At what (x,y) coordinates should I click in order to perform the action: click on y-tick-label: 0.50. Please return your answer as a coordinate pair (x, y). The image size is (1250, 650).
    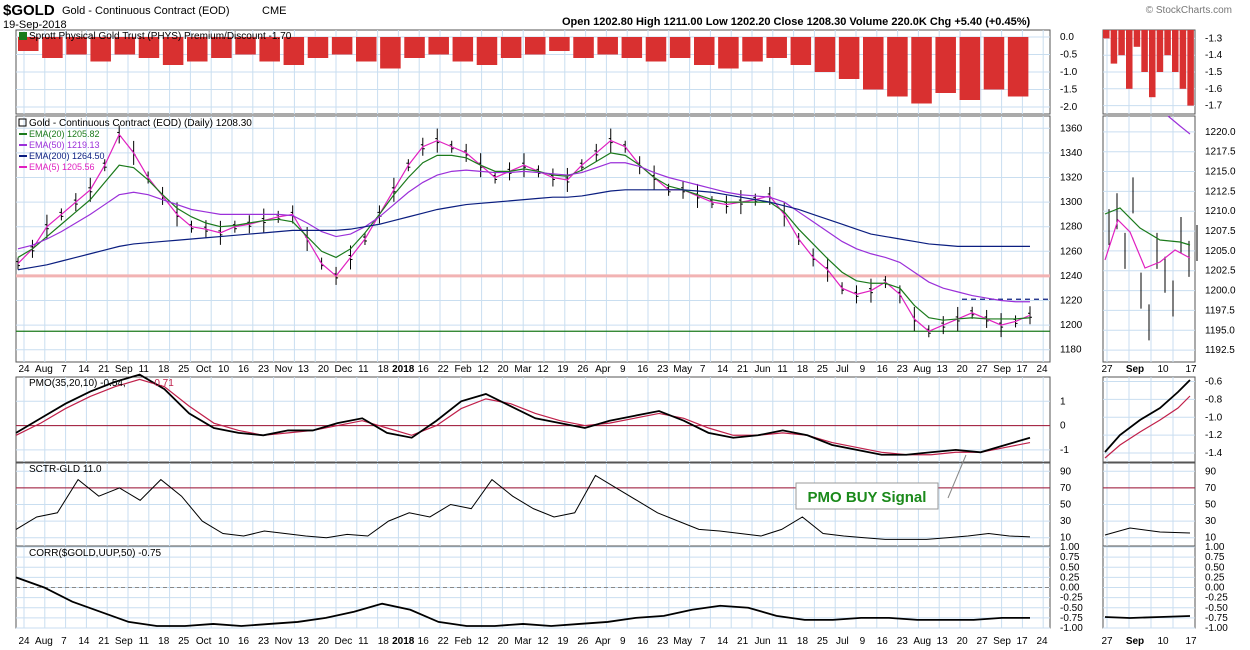
    Looking at the image, I should click on (1215, 567).